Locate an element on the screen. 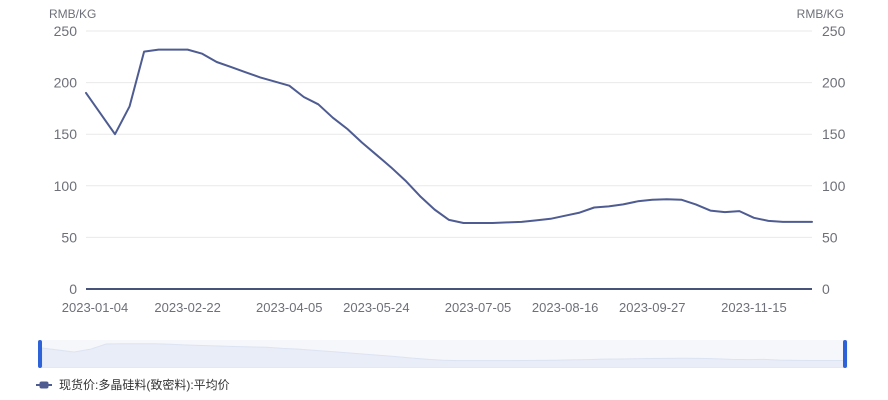 This screenshot has width=888, height=400. x-axis-tick-label: 2023-01-04 is located at coordinates (95, 307).